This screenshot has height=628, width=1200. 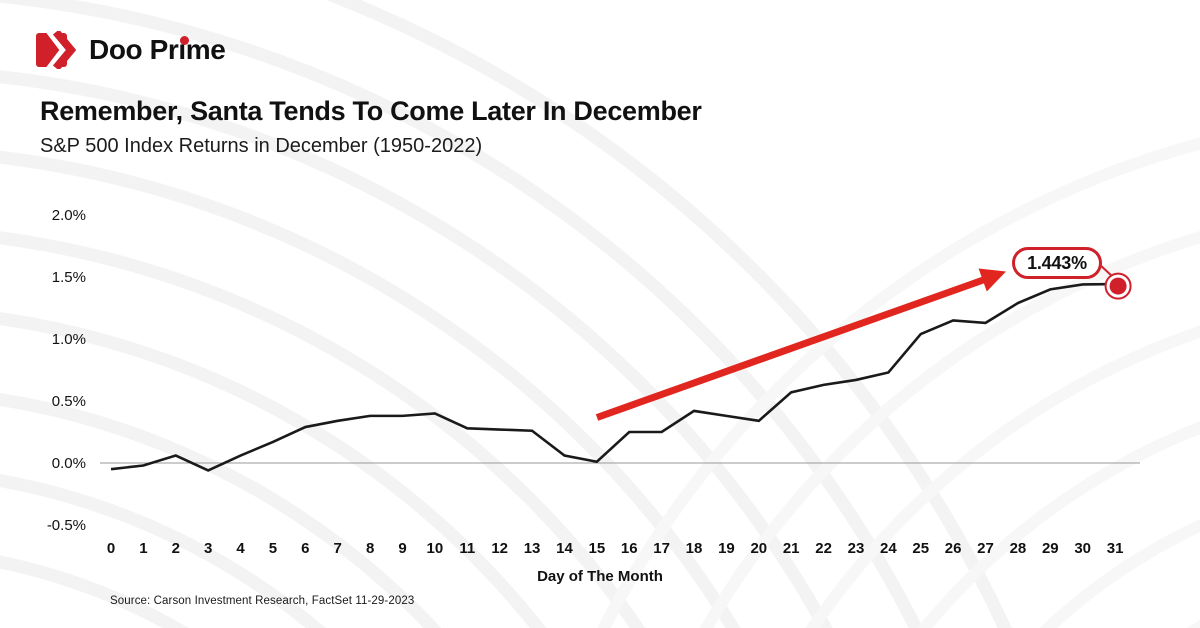 What do you see at coordinates (69, 277) in the screenshot?
I see `y-tick-label: 1.5%` at bounding box center [69, 277].